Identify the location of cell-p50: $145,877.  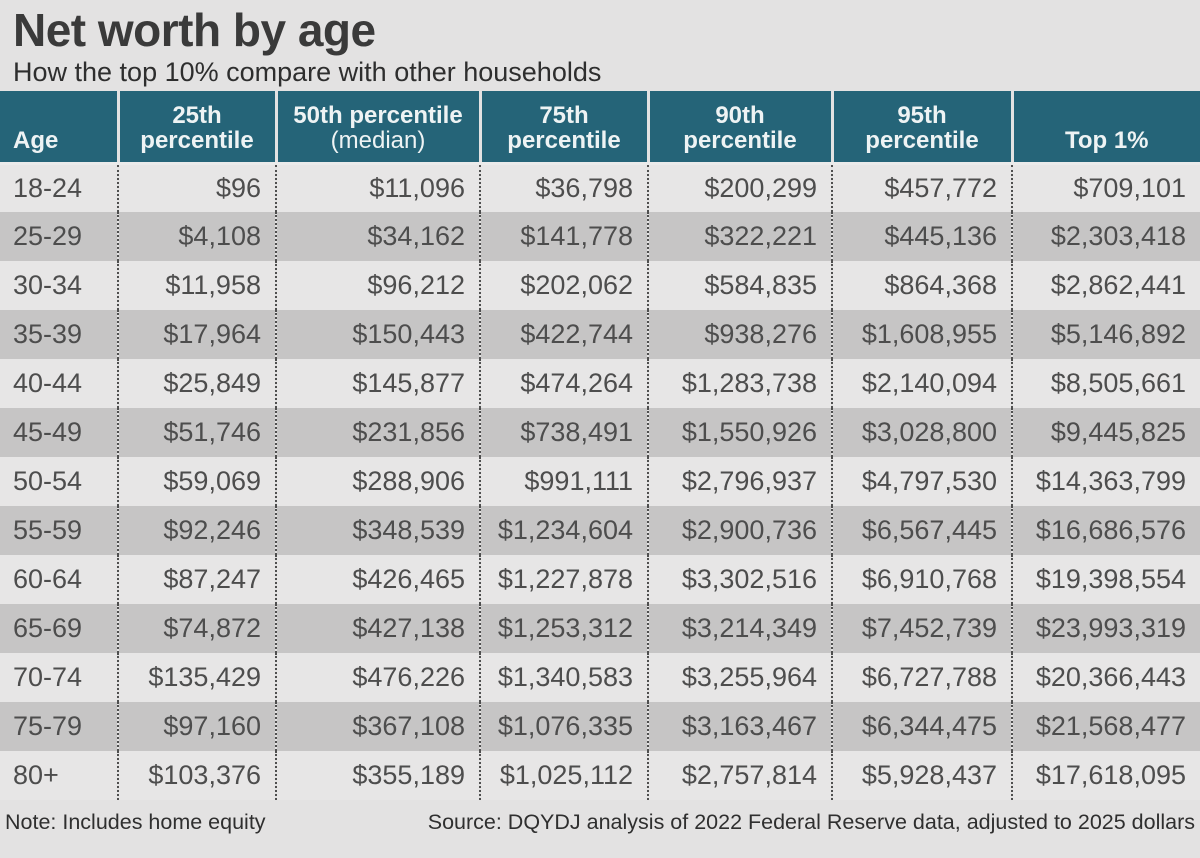
(377, 383).